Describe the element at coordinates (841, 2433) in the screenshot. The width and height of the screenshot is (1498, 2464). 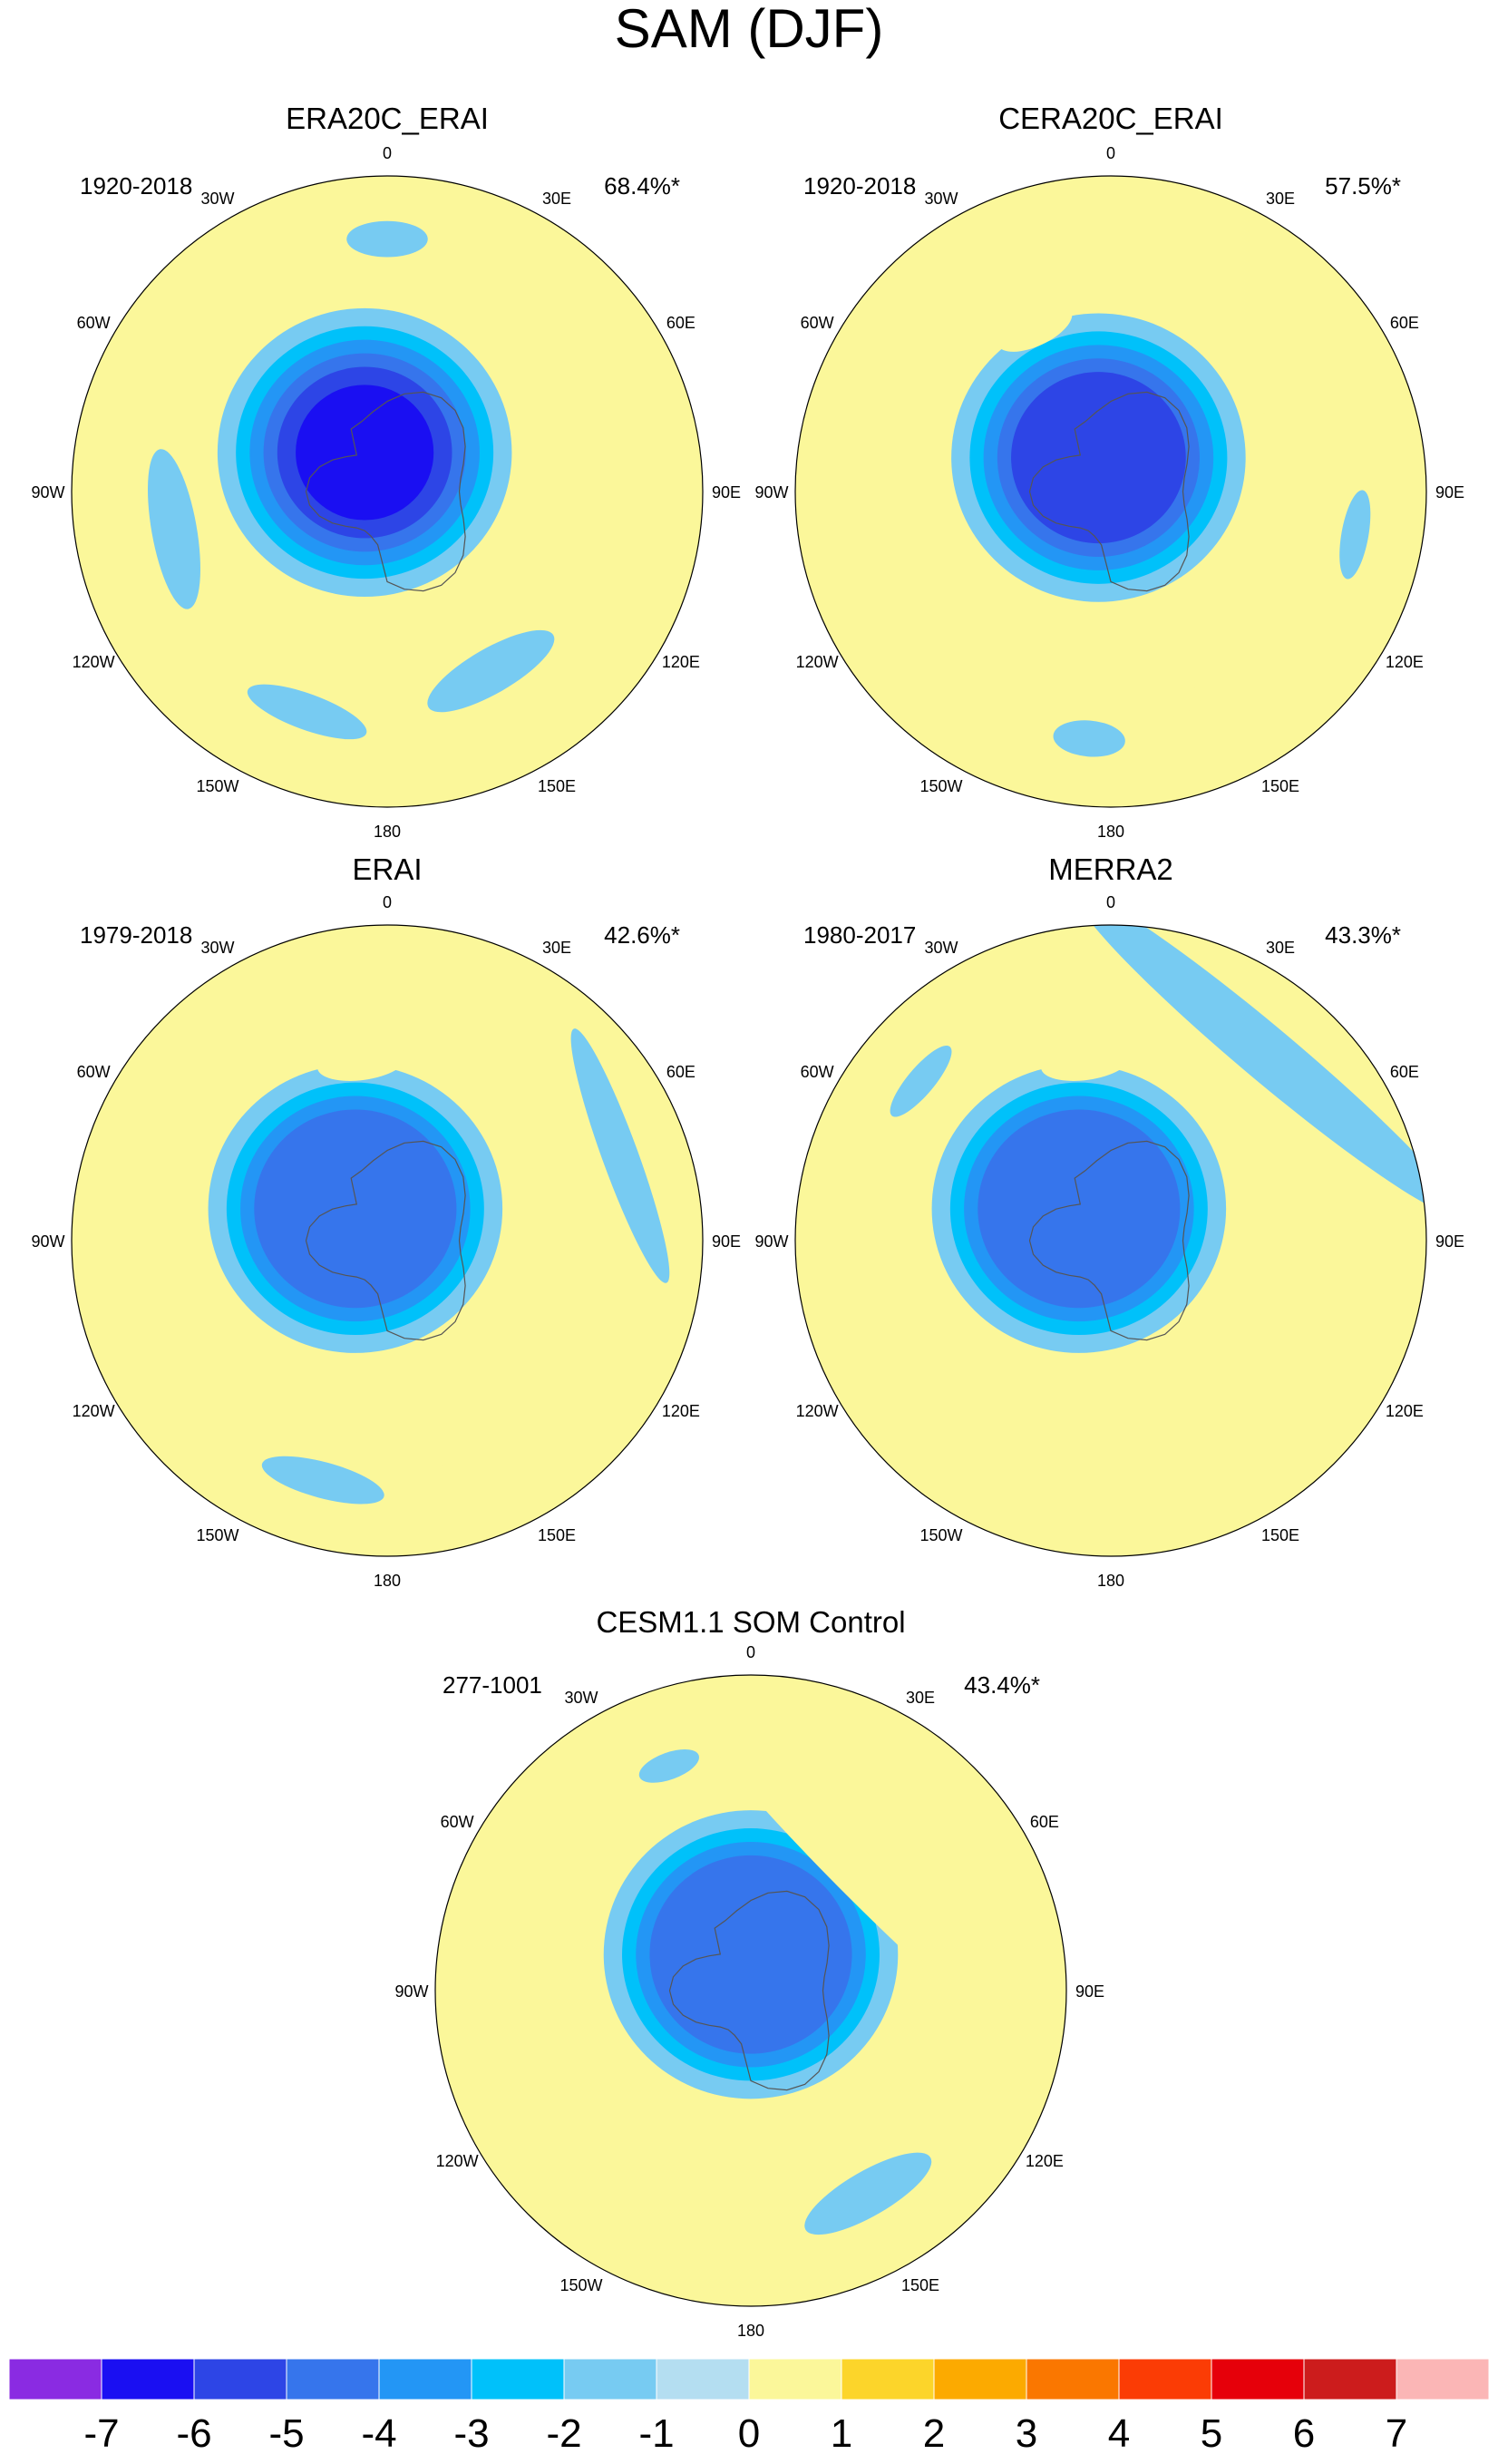
I see `colorbar-label: 1` at that location.